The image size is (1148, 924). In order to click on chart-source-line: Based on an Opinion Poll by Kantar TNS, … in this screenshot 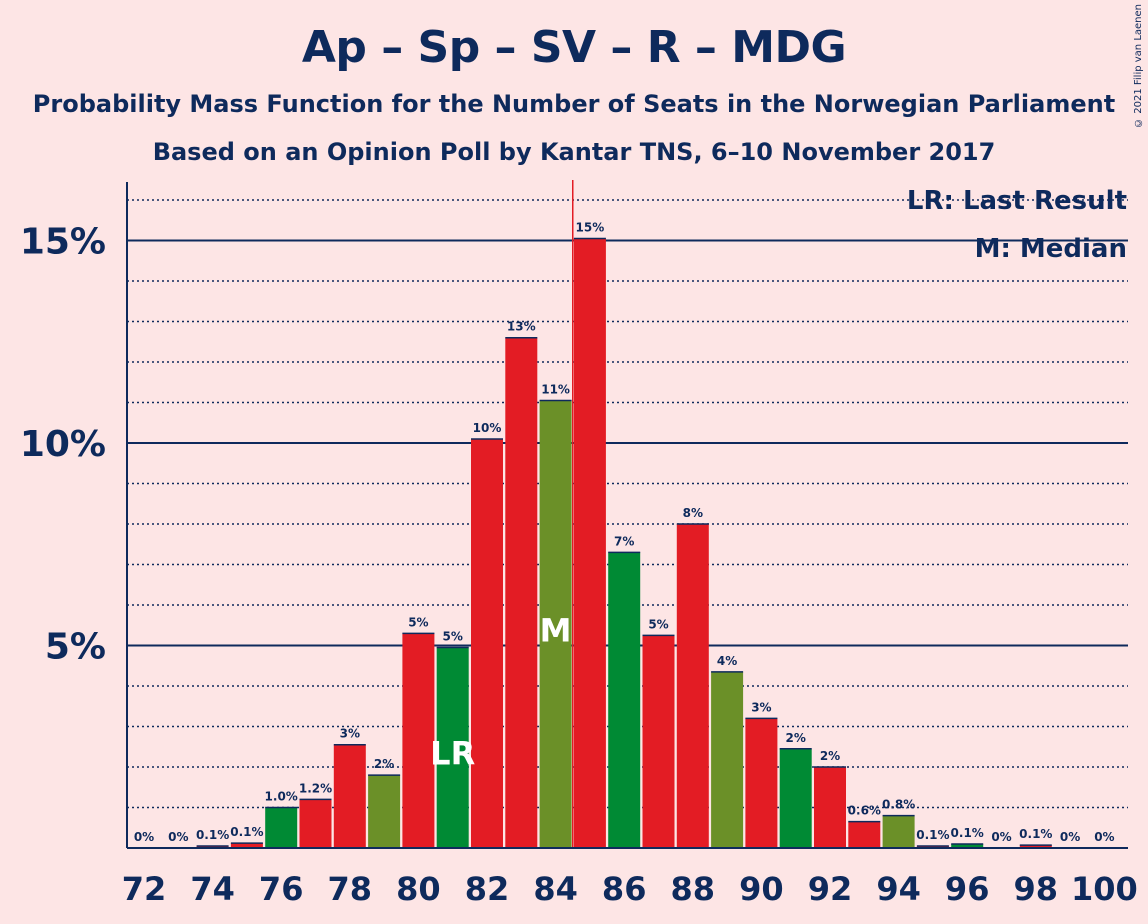, I will do `click(574, 152)`.